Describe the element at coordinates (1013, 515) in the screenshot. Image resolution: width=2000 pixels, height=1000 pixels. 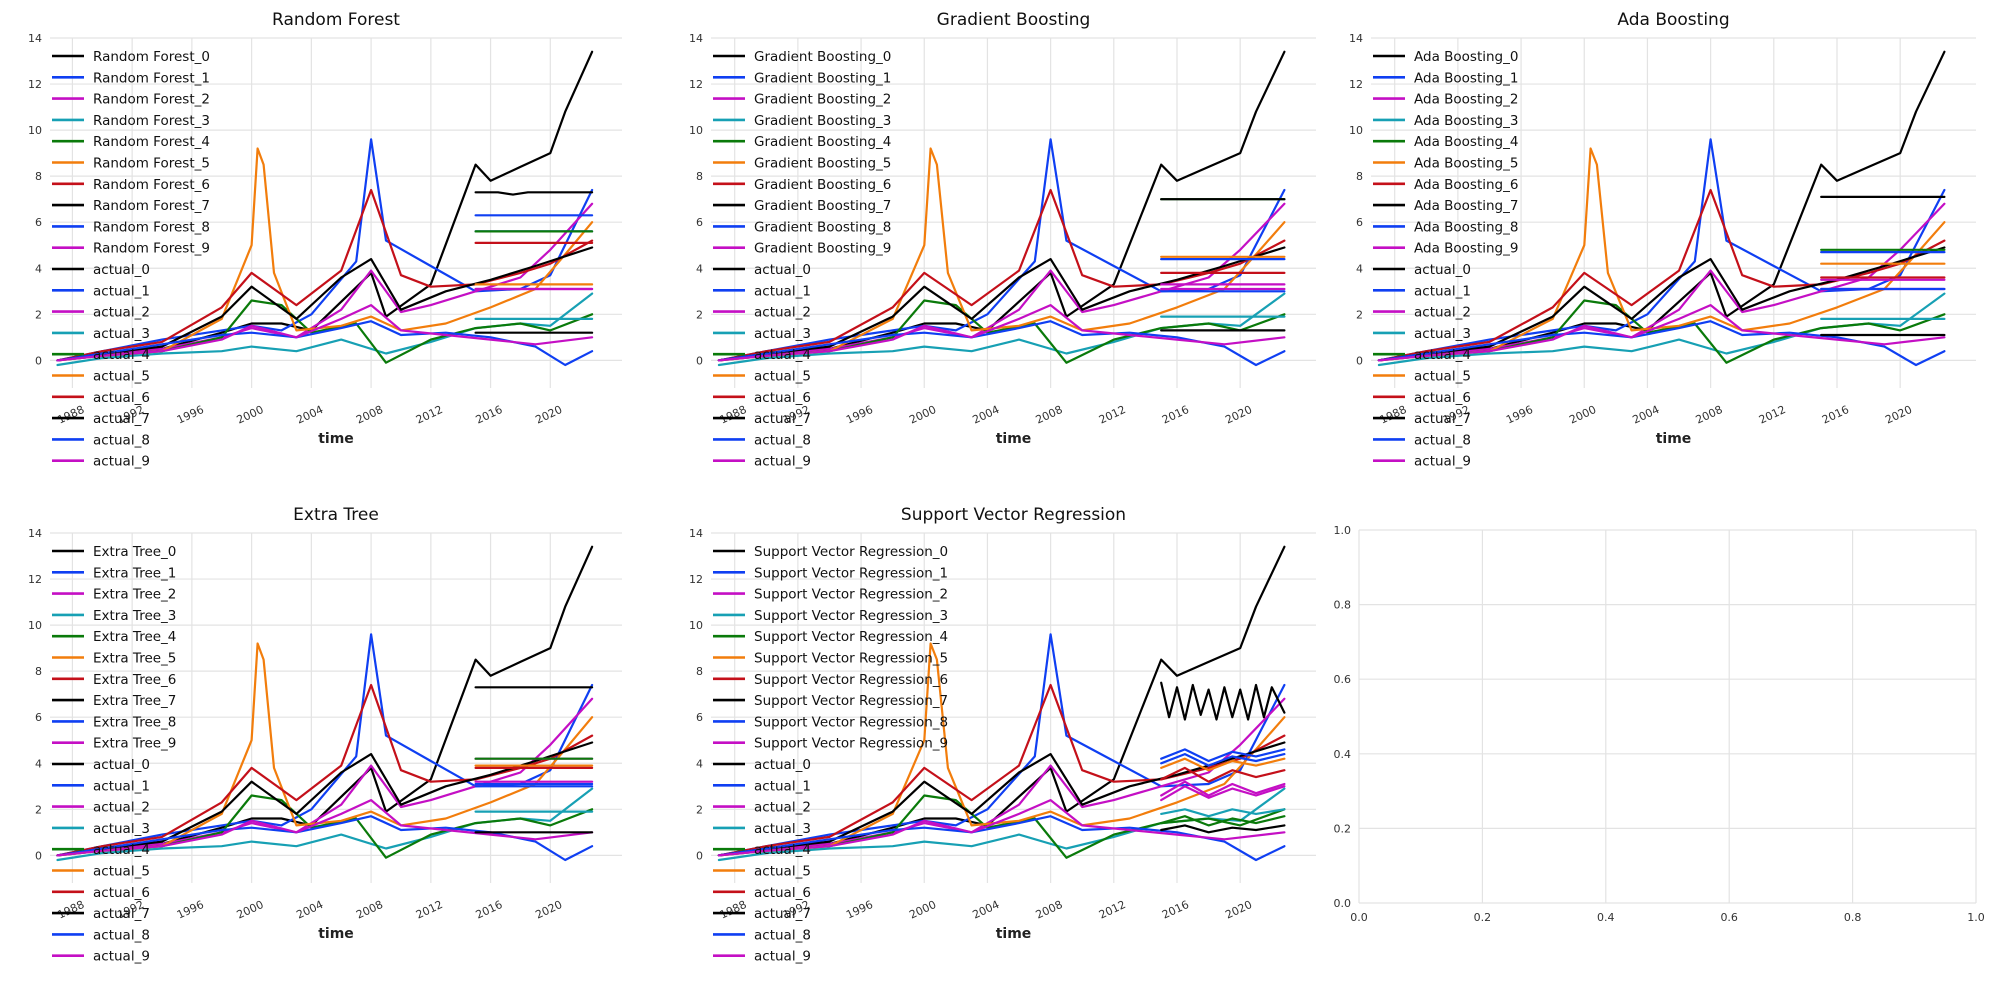
I see `subplot-title: Support Vector Regression` at that location.